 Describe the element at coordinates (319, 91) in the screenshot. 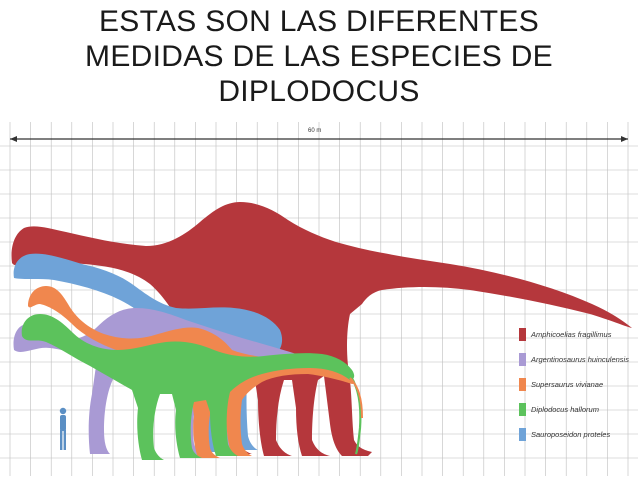

I see `title-line-3: DIPLODOCUS` at that location.